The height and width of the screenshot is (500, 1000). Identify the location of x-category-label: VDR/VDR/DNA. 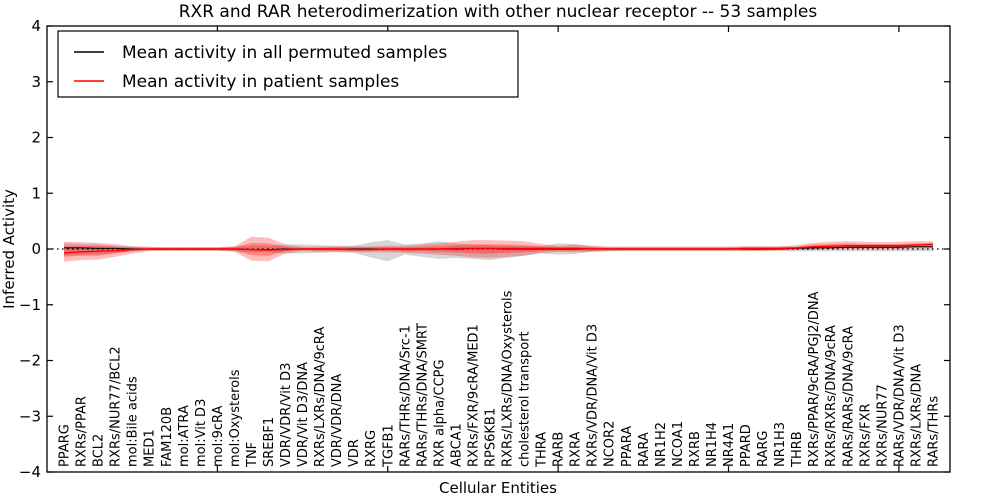
(337, 420).